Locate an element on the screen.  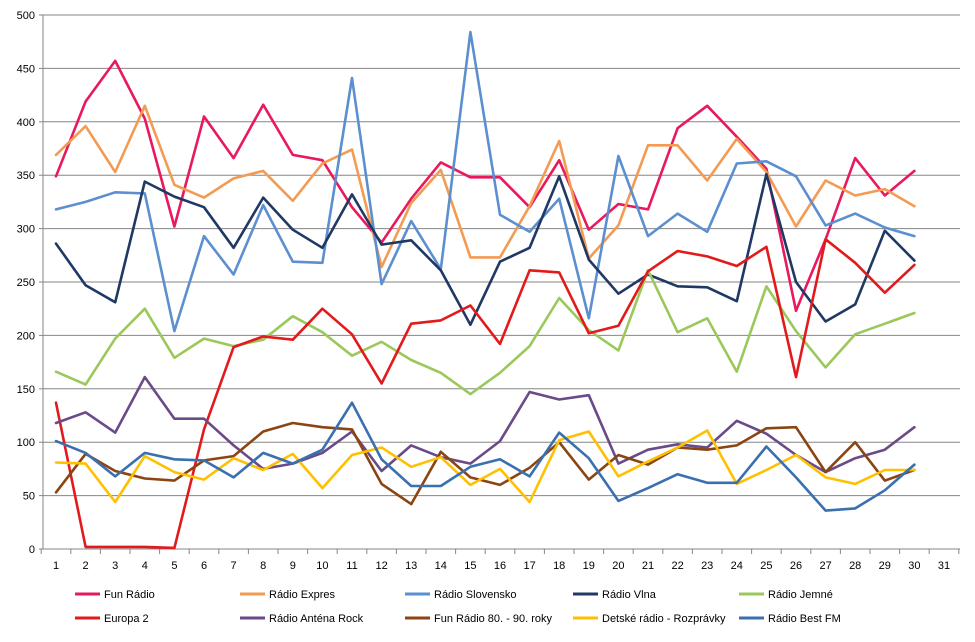
x-tick-label: 6 is located at coordinates (204, 566).